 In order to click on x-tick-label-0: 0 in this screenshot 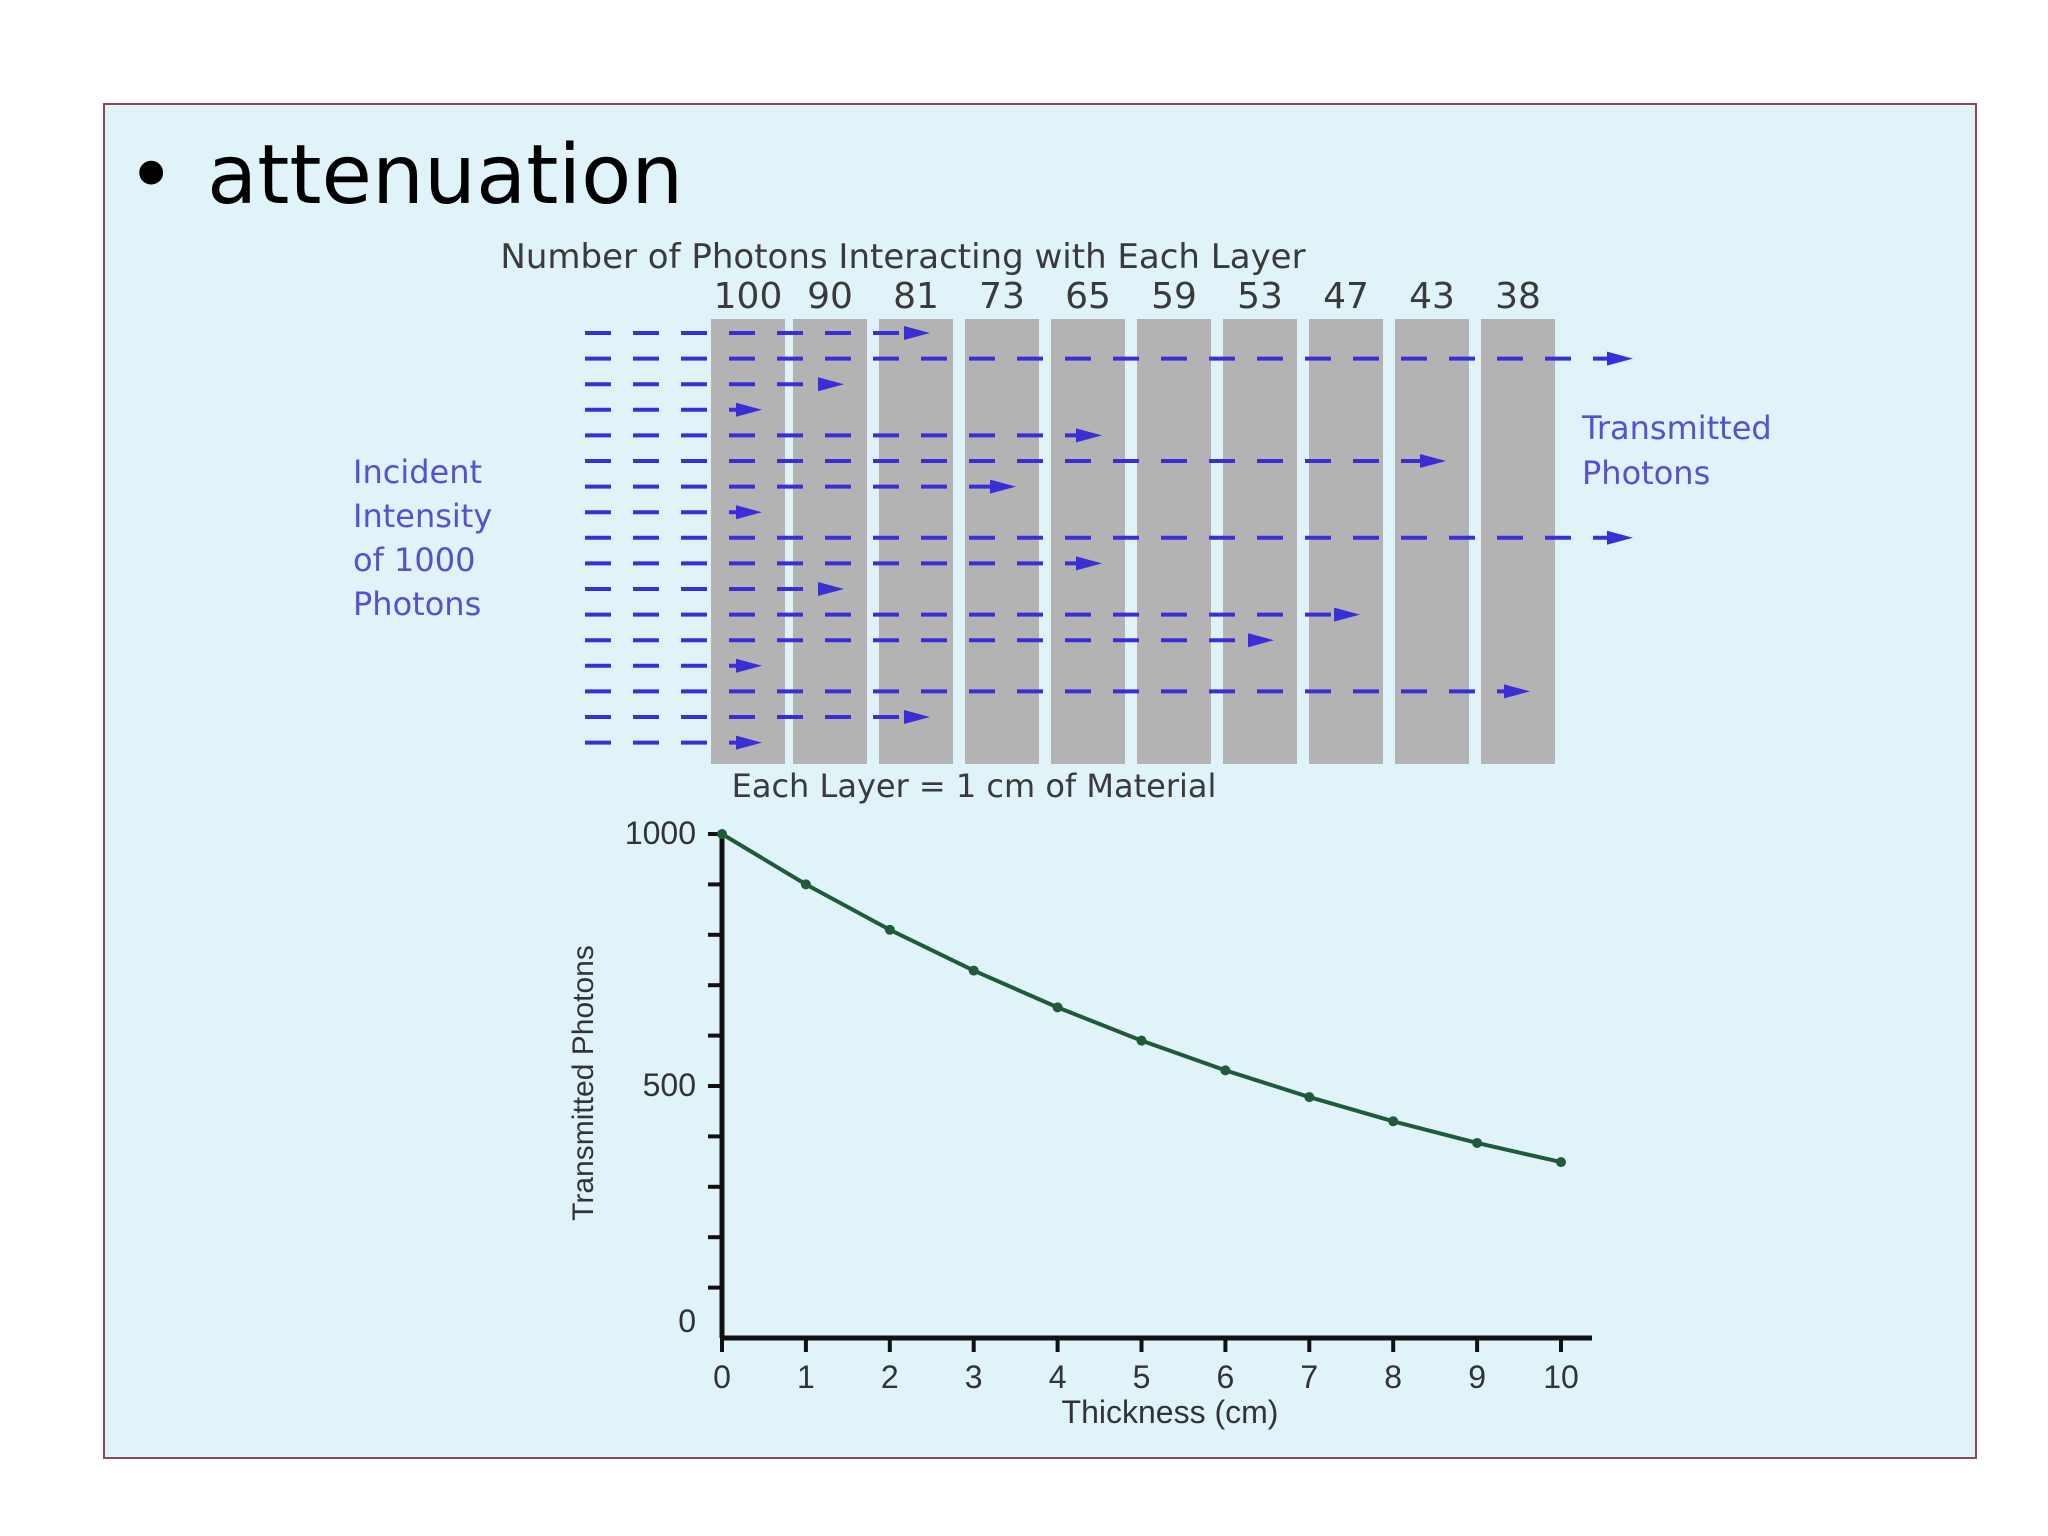, I will do `click(722, 1377)`.